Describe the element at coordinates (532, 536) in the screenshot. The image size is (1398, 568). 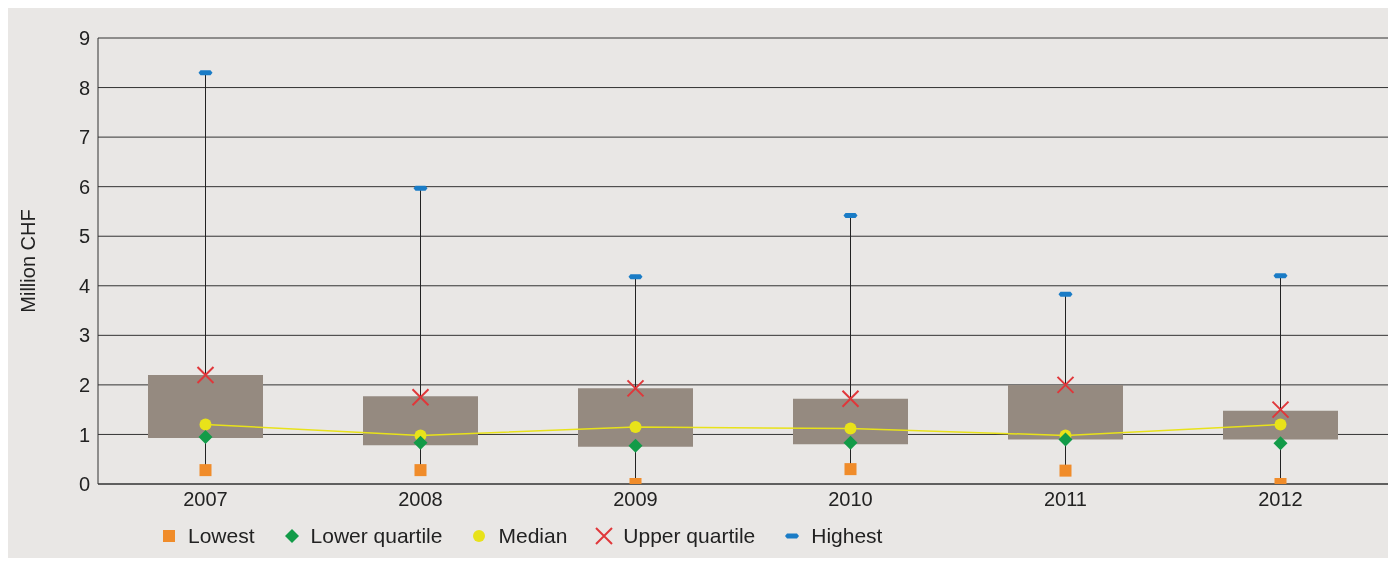
I see `legend-label: Median` at that location.